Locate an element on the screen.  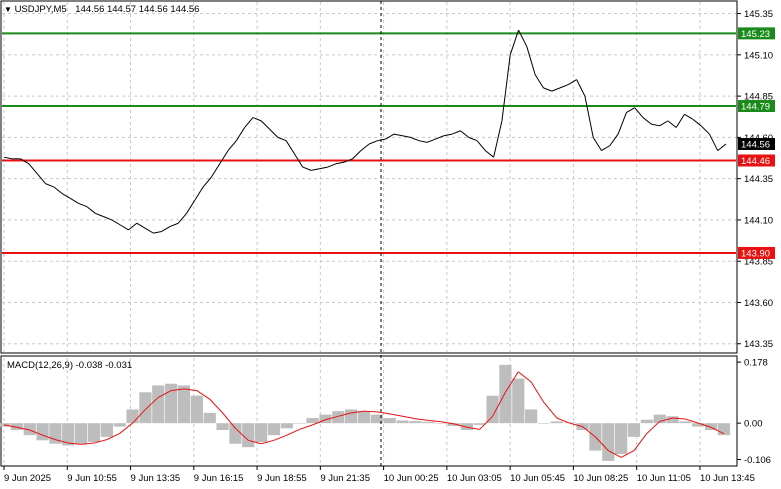
x-tick-label: 9 Jun 16:15 is located at coordinates (219, 478).